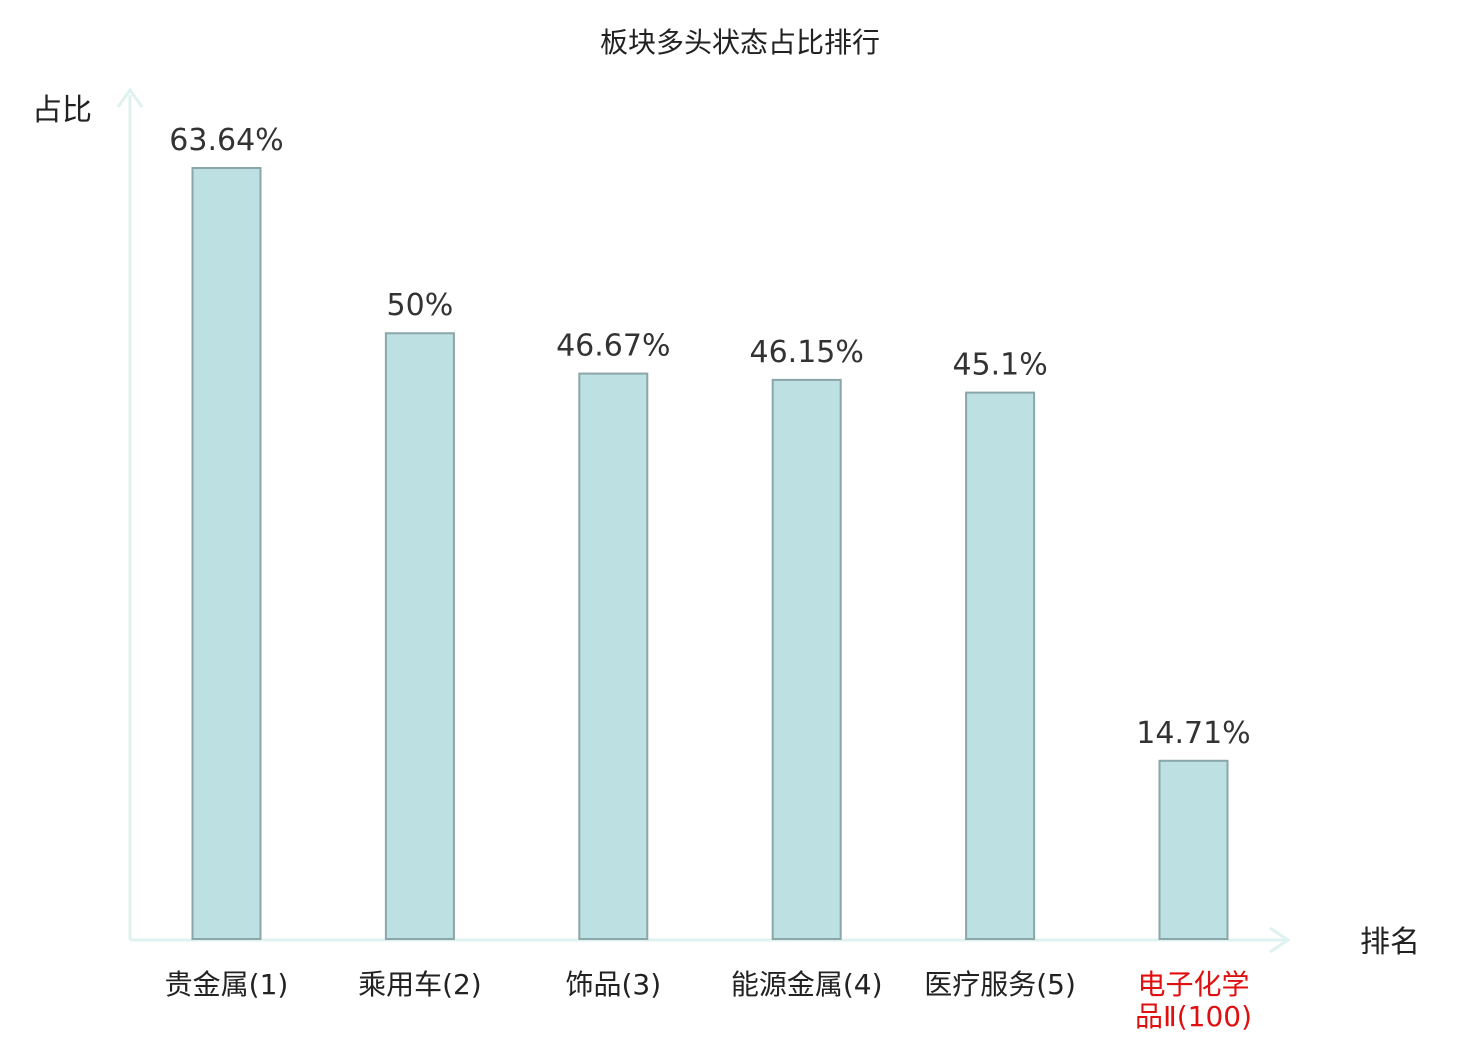 The width and height of the screenshot is (1480, 1040). I want to click on x-tick-label-5: 医疗服务(5), so click(1000, 984).